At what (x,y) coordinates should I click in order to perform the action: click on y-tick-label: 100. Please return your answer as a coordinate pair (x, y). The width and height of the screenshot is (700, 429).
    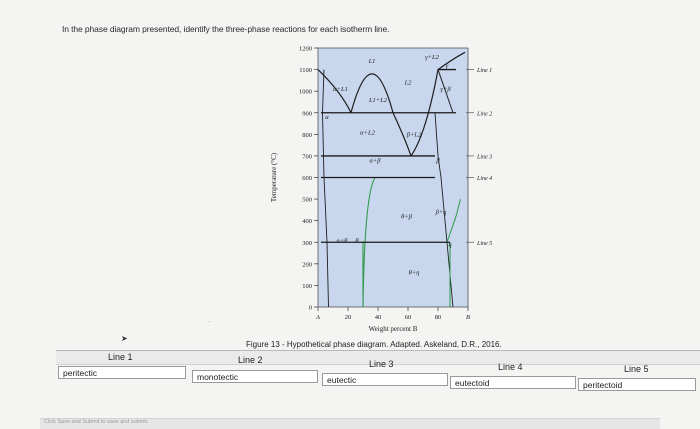
    Looking at the image, I should click on (307, 286).